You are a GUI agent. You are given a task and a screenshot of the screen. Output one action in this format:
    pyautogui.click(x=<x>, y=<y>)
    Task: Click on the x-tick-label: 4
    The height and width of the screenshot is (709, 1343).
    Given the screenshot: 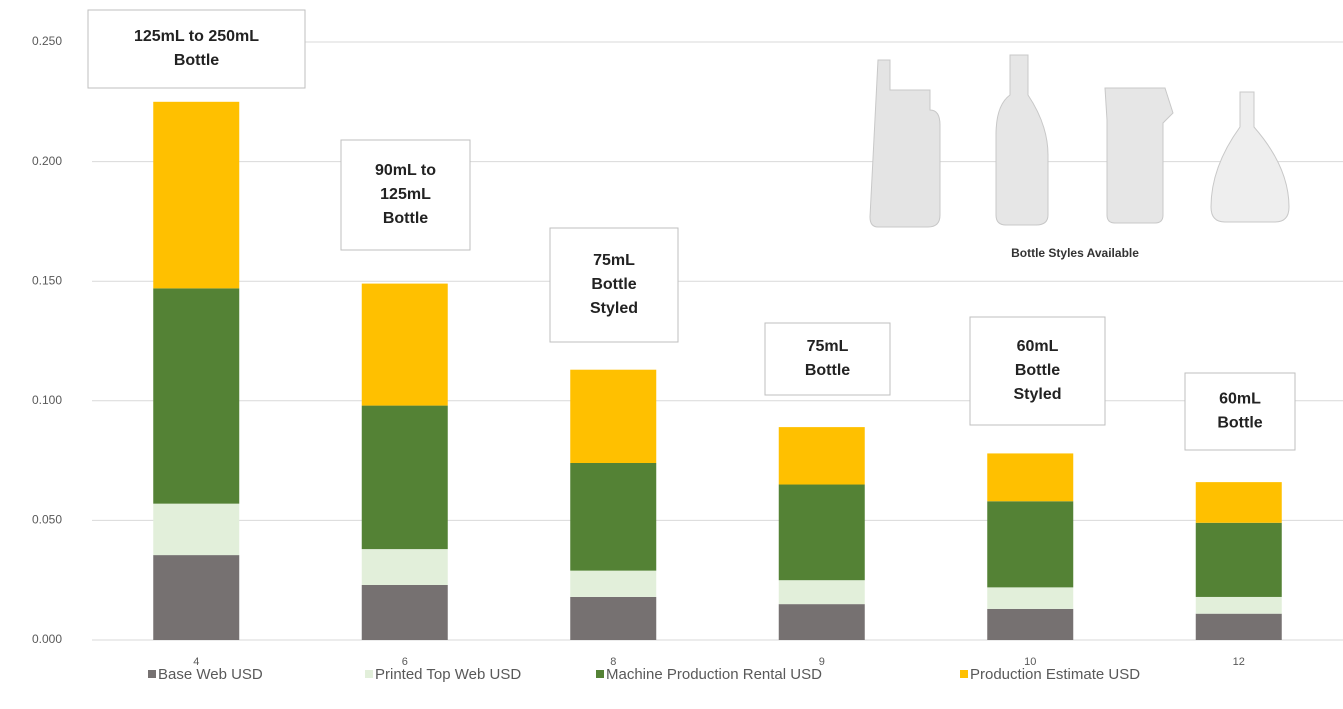 What is the action you would take?
    pyautogui.click(x=196, y=662)
    